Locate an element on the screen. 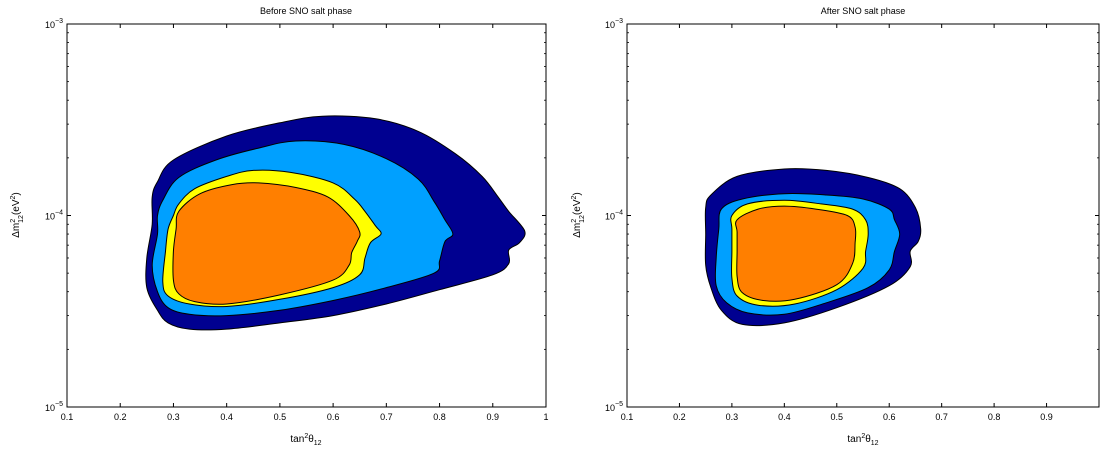 This screenshot has height=449, width=1110. chart-title: After SNO salt phase is located at coordinates (863, 11).